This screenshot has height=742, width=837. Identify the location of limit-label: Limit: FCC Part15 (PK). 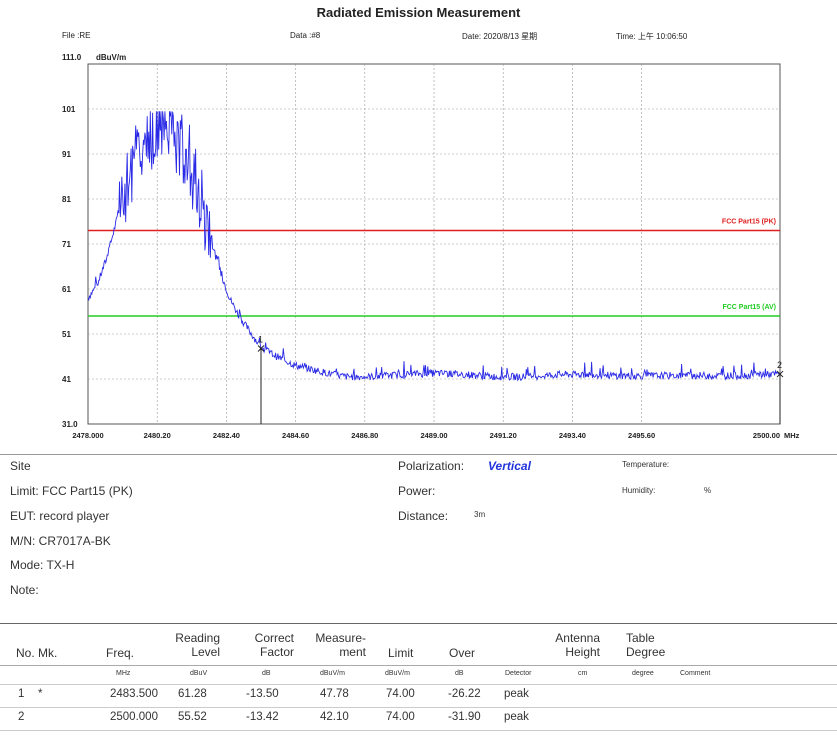
(71, 491).